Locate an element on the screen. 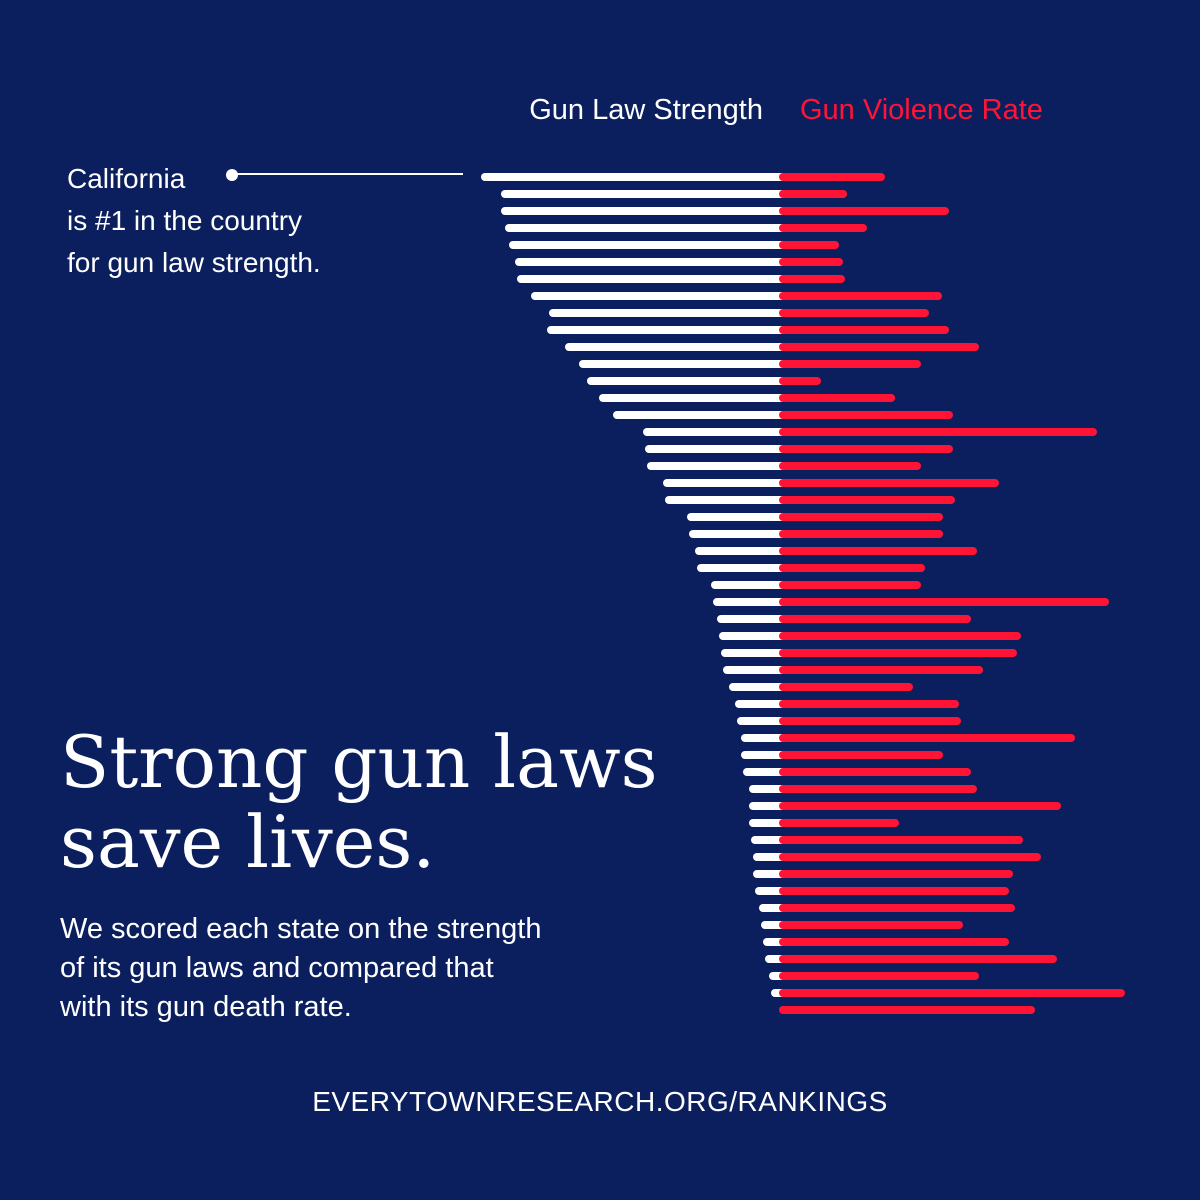 The image size is (1200, 1200). footer-url-link: EVERYTOWNRESEARCH.ORG/RANKINGS is located at coordinates (600, 1101).